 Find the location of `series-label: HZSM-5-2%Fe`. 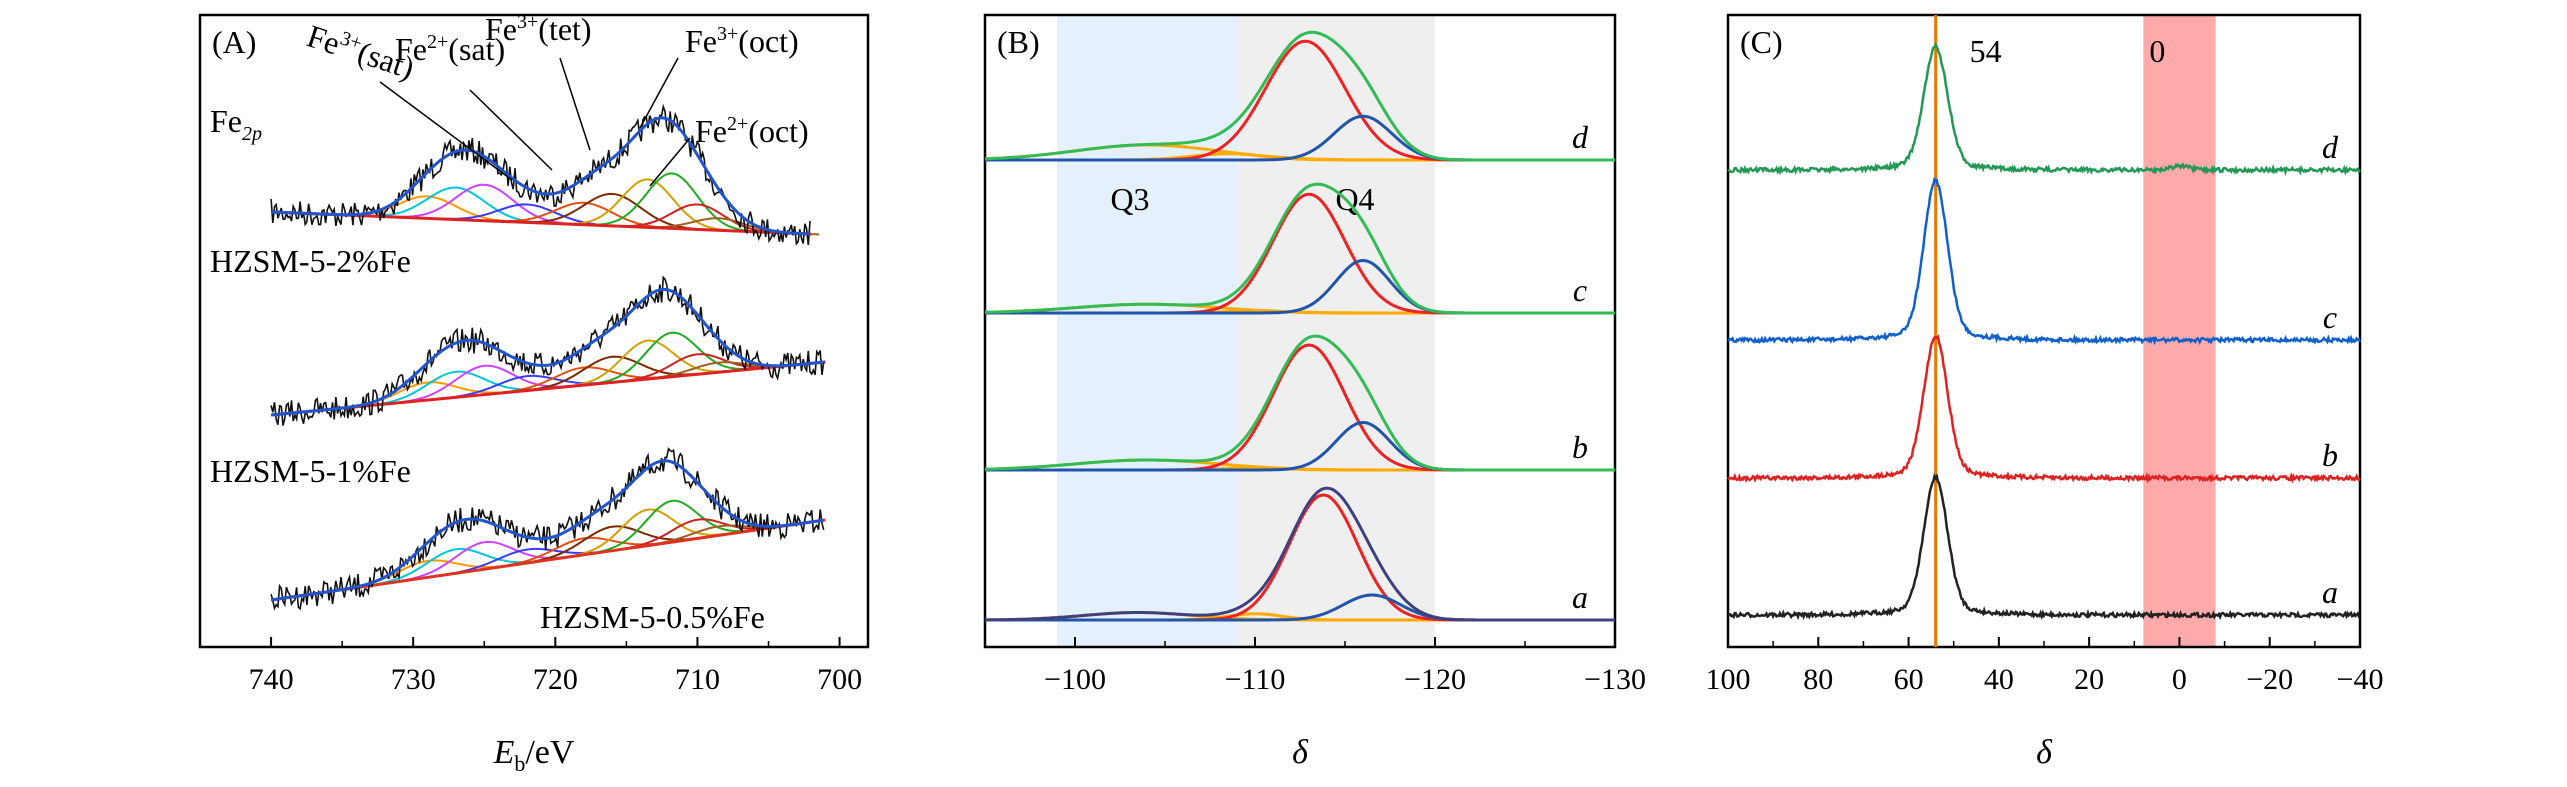

series-label: HZSM-5-2%Fe is located at coordinates (310, 261).